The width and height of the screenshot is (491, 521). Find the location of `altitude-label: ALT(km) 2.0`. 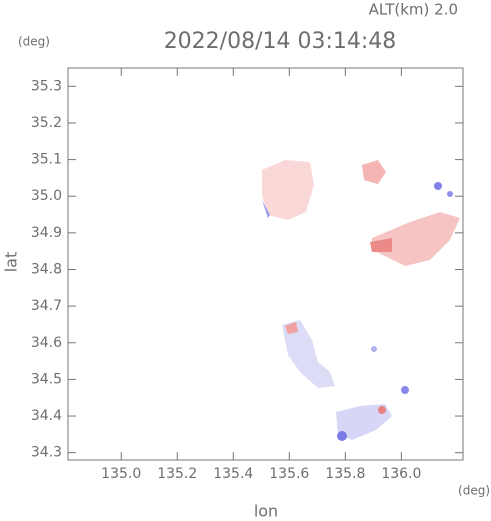

altitude-label: ALT(km) 2.0 is located at coordinates (413, 10).